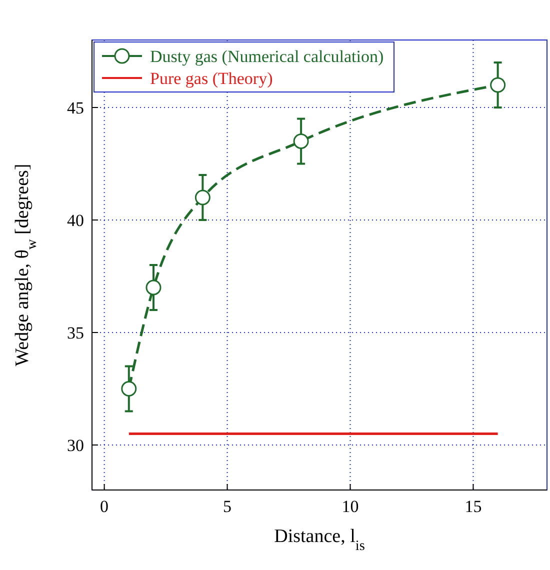 Image resolution: width=550 pixels, height=570 pixels. Describe the element at coordinates (75, 445) in the screenshot. I see `y-tick-label: 30` at that location.